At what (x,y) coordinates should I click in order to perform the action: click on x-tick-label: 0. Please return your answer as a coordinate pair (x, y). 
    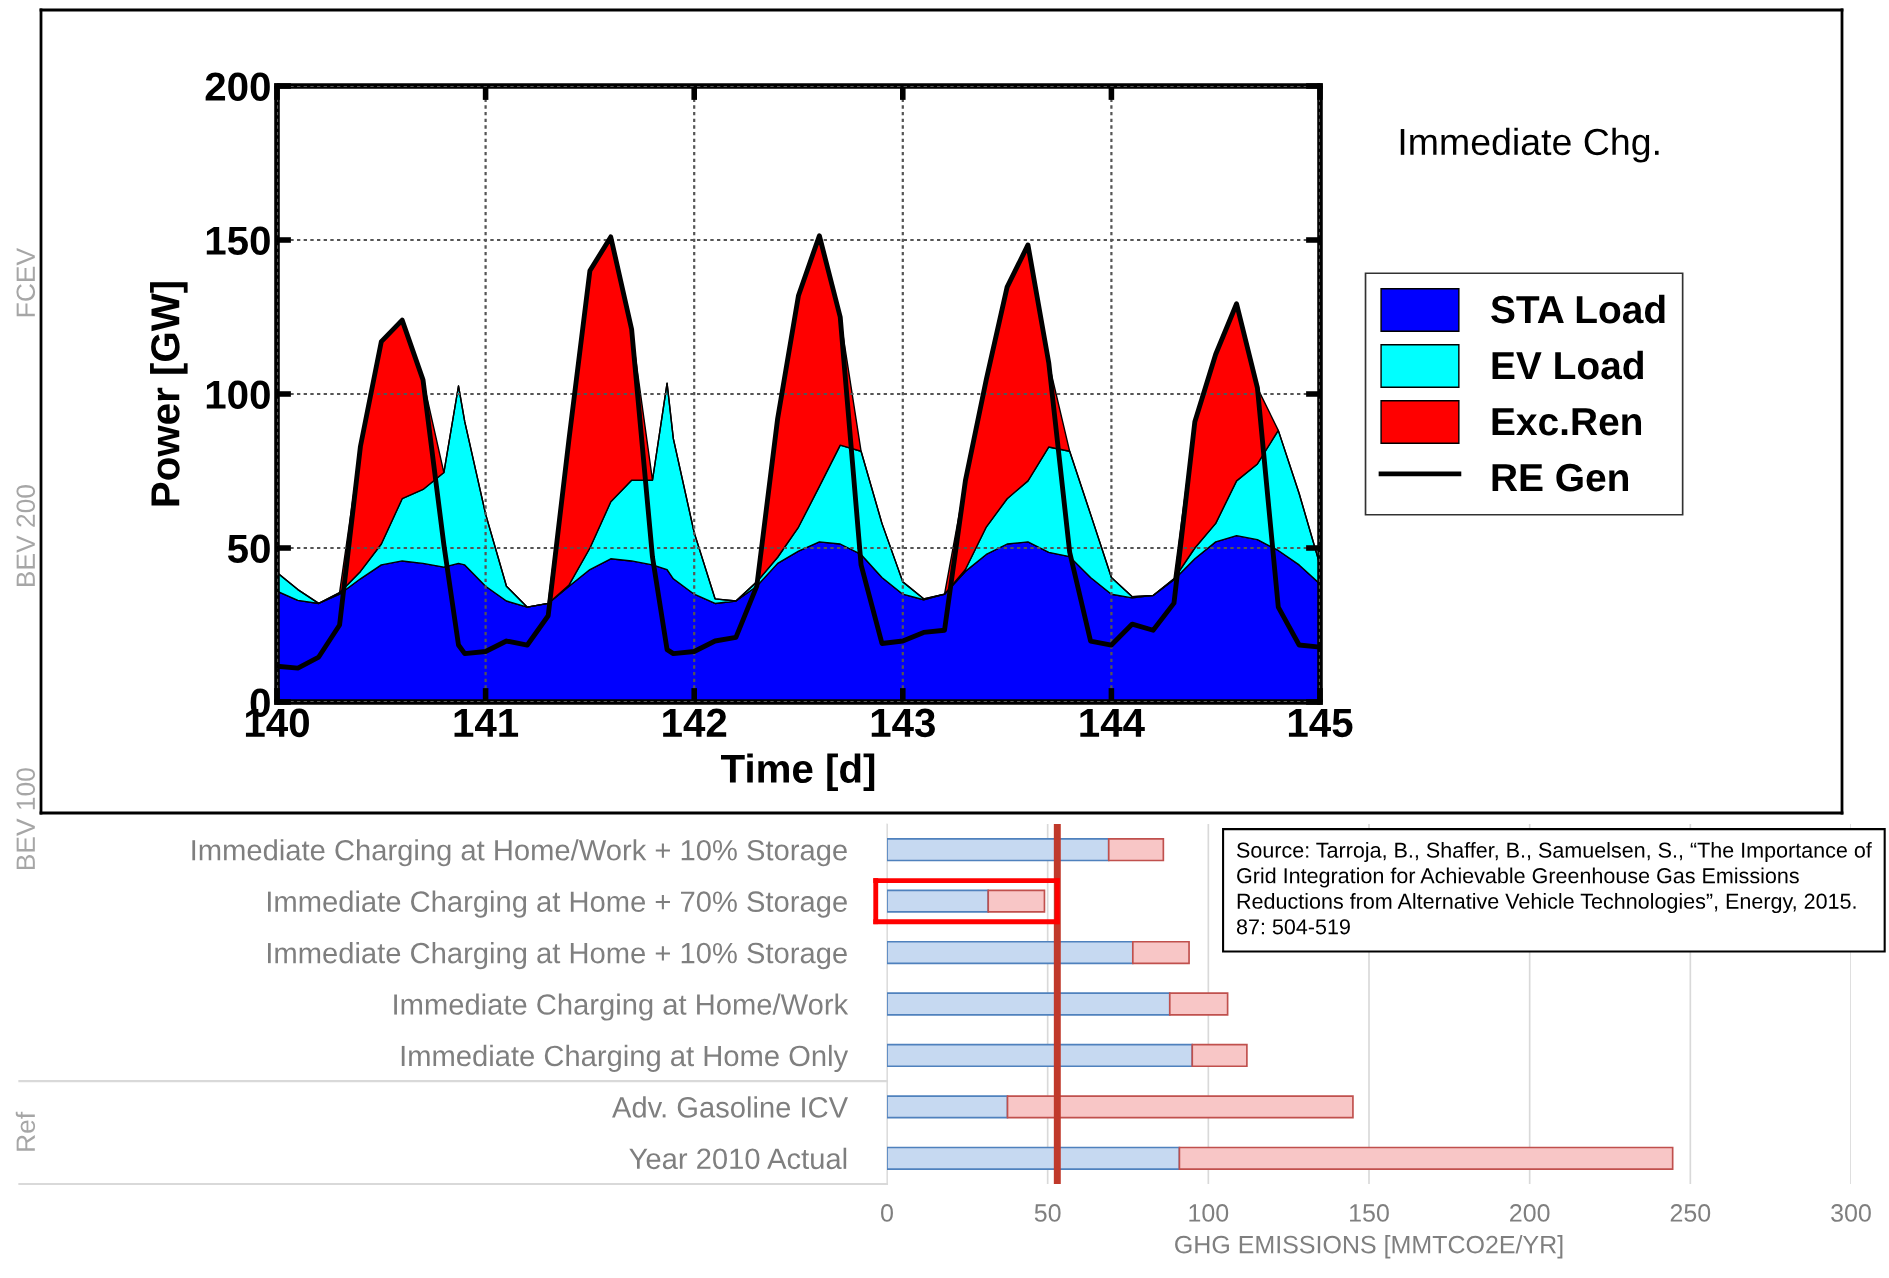
    Looking at the image, I should click on (887, 1213).